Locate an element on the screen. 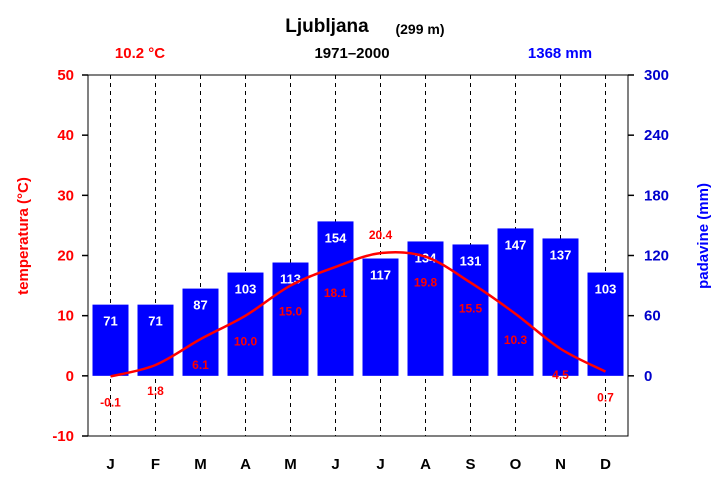  x-tick-label: N is located at coordinates (560, 464).